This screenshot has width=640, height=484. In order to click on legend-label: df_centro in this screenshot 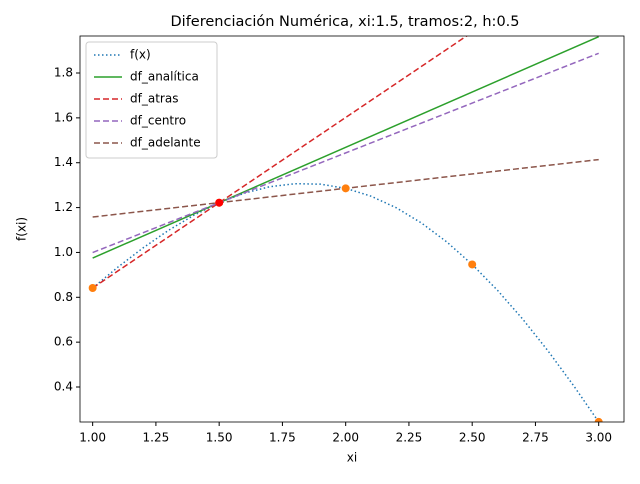, I will do `click(158, 121)`.